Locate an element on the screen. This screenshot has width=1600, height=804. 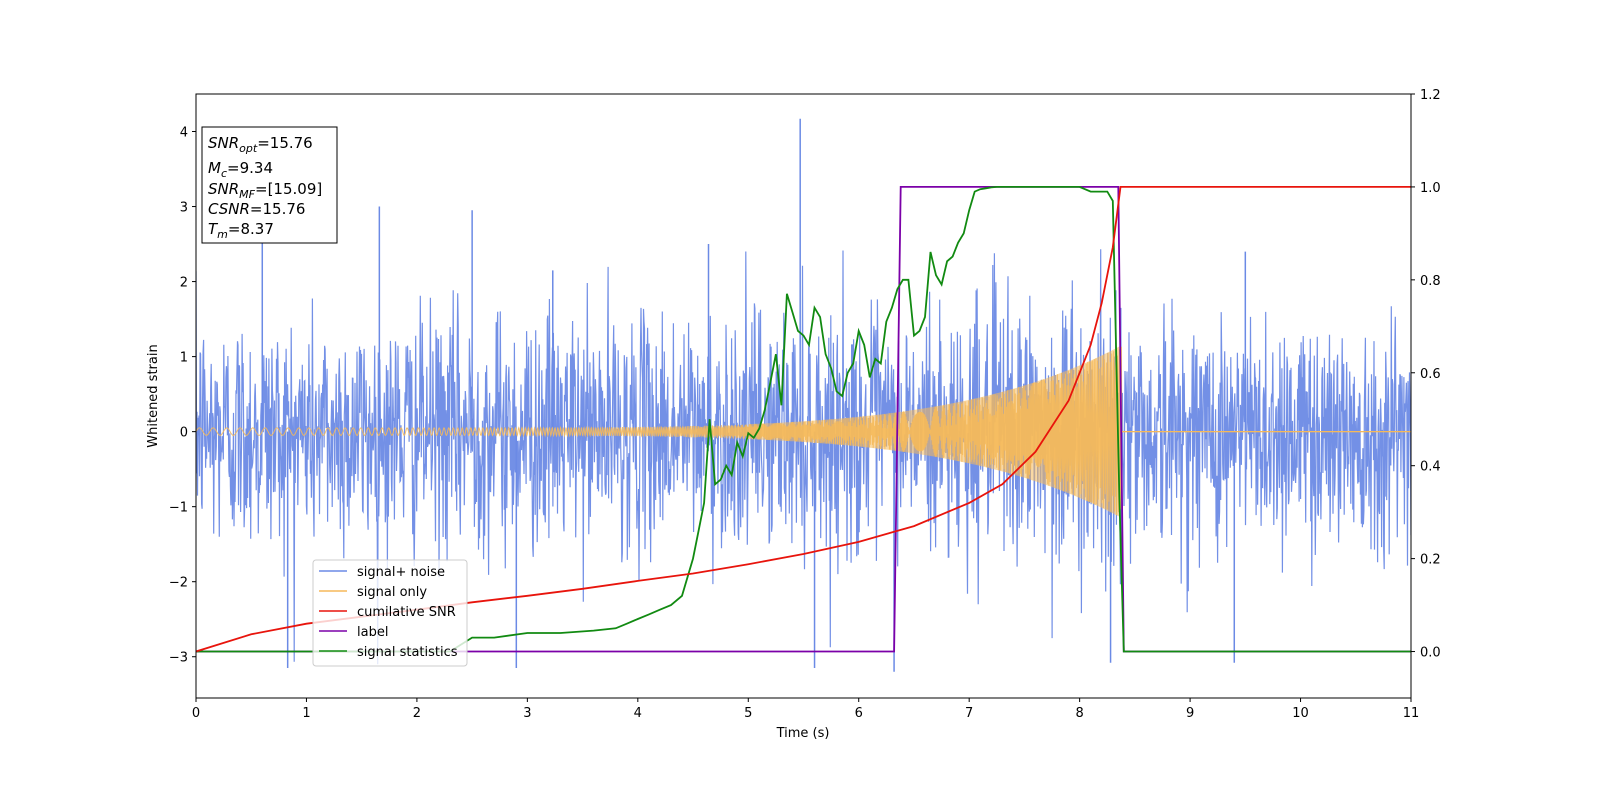
stats-mc: Mc=9.34 is located at coordinates (240, 169).